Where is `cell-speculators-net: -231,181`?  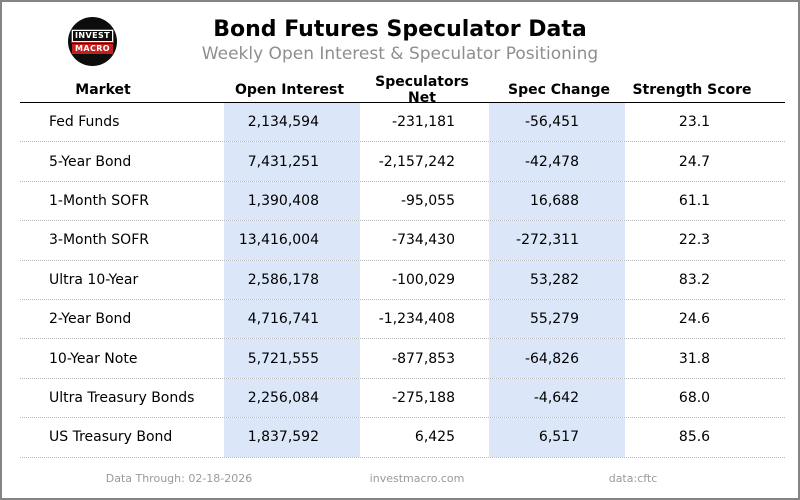 cell-speculators-net: -231,181 is located at coordinates (423, 122).